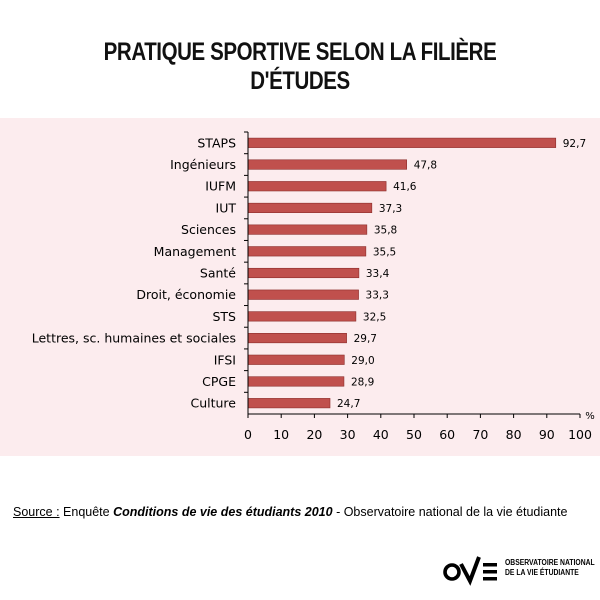 The height and width of the screenshot is (600, 600). I want to click on category-label: Management, so click(195, 251).